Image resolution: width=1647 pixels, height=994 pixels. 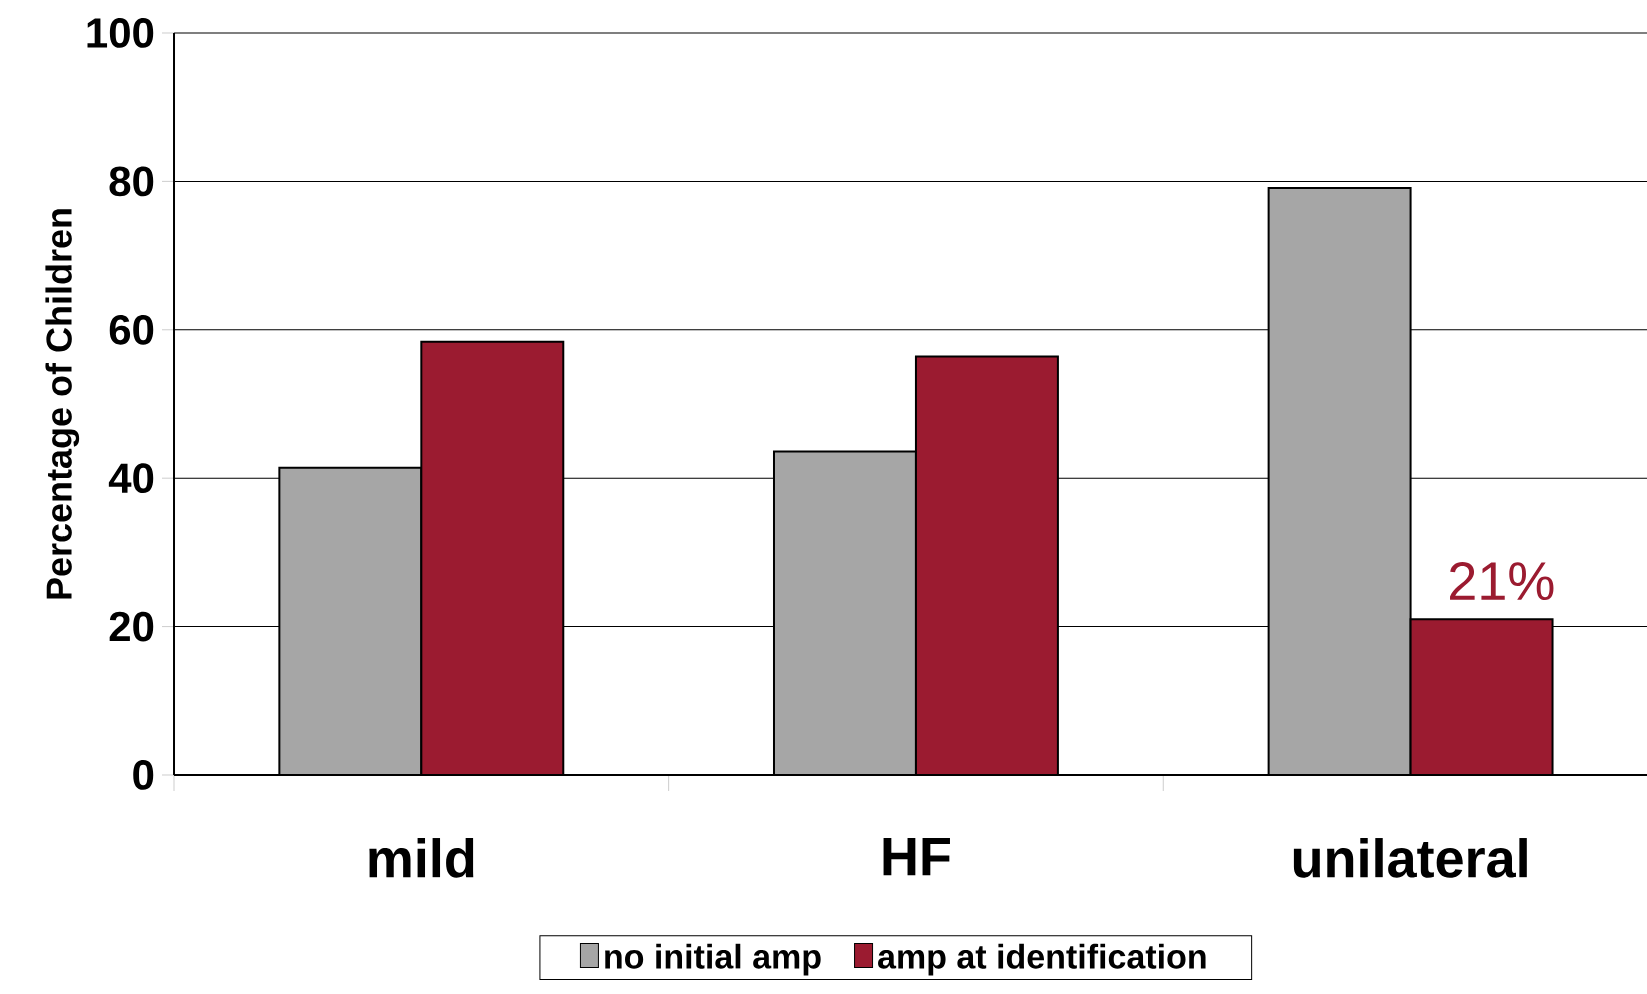 I want to click on legend-label: amp at identification, so click(x=1042, y=959).